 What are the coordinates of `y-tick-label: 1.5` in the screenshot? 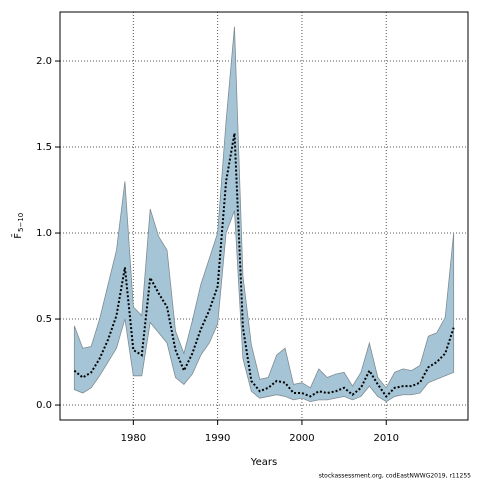 It's located at (44, 147).